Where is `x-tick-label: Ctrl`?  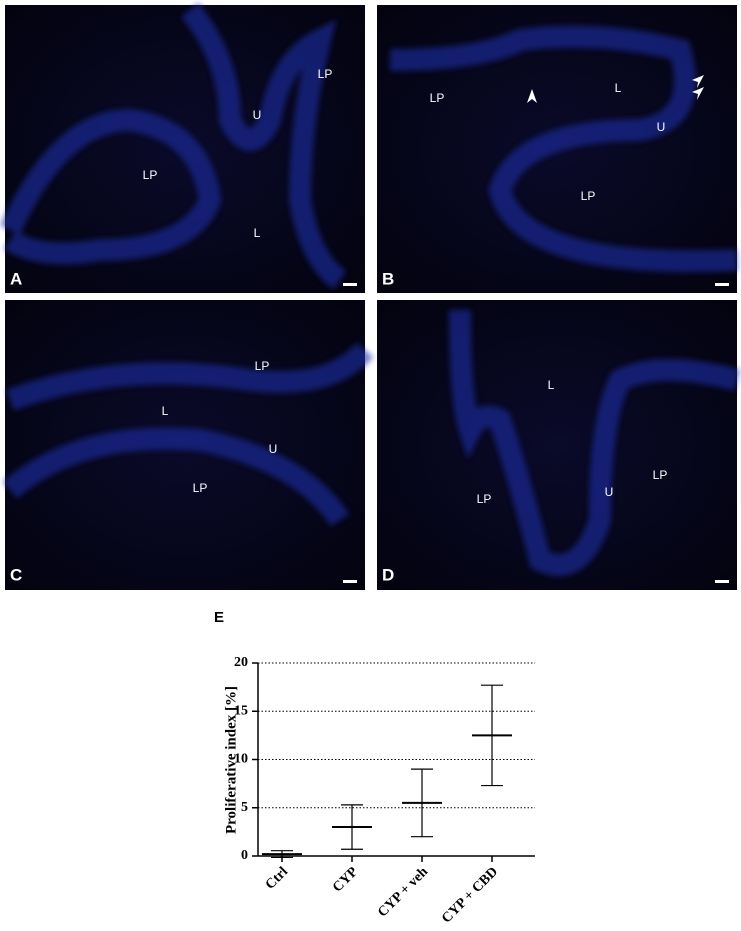
x-tick-label: Ctrl is located at coordinates (277, 878).